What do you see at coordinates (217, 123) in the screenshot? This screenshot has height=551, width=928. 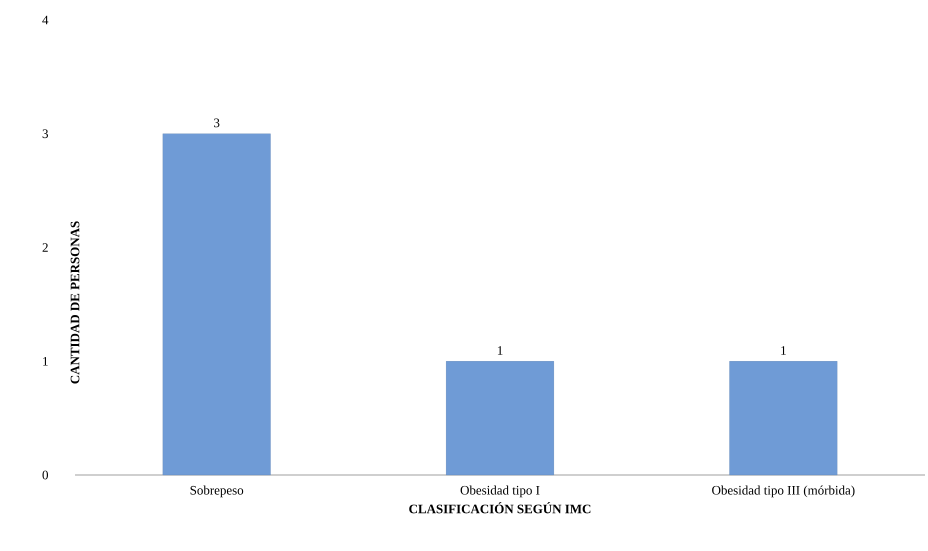 I see `data-label: 3` at bounding box center [217, 123].